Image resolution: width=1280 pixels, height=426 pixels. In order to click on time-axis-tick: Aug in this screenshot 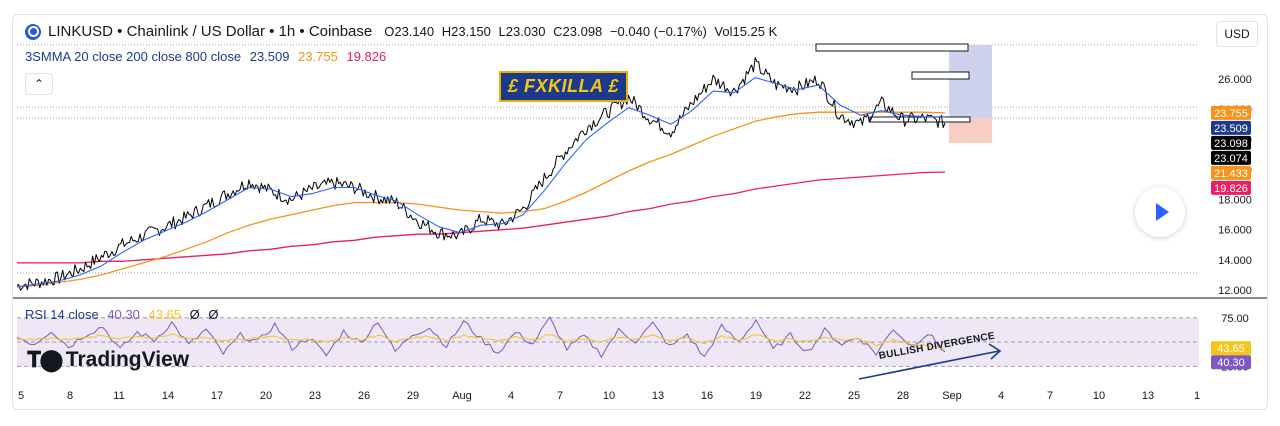, I will do `click(462, 396)`.